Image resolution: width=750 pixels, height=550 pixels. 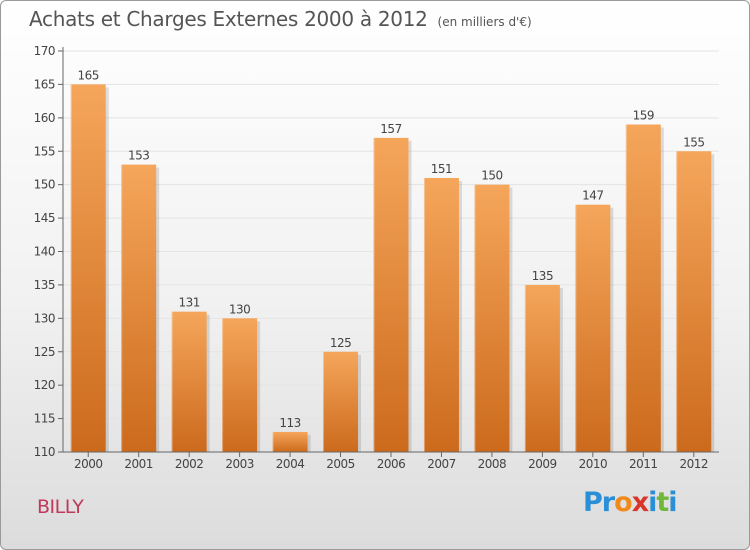 I want to click on data-label: 150, so click(x=491, y=176).